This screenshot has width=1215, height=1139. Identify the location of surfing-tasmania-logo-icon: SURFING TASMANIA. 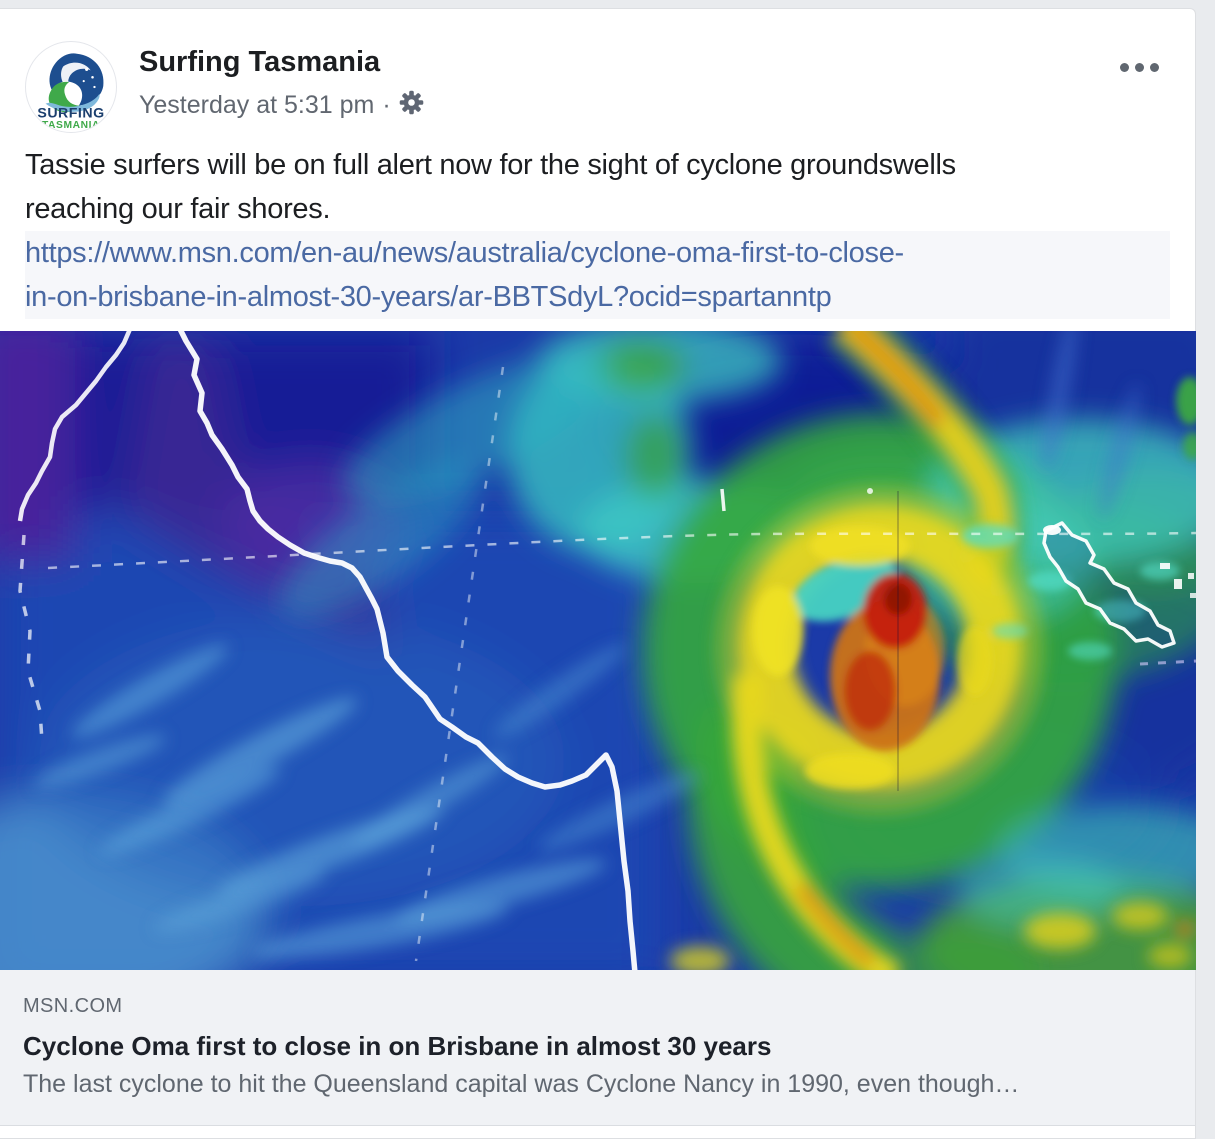
(71, 86).